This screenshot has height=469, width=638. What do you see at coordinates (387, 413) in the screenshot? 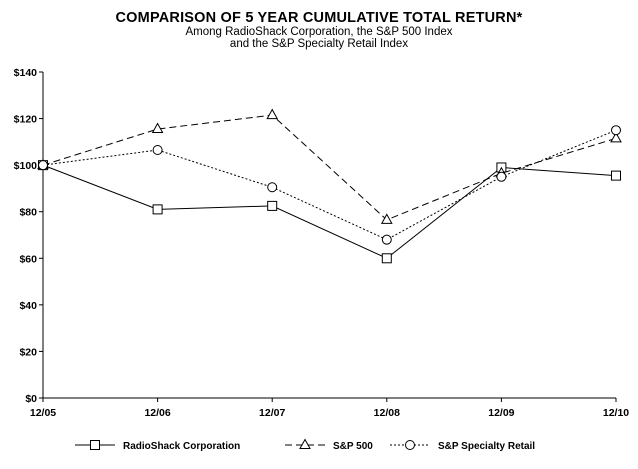
I see `x-tick-label: 12/08` at bounding box center [387, 413].